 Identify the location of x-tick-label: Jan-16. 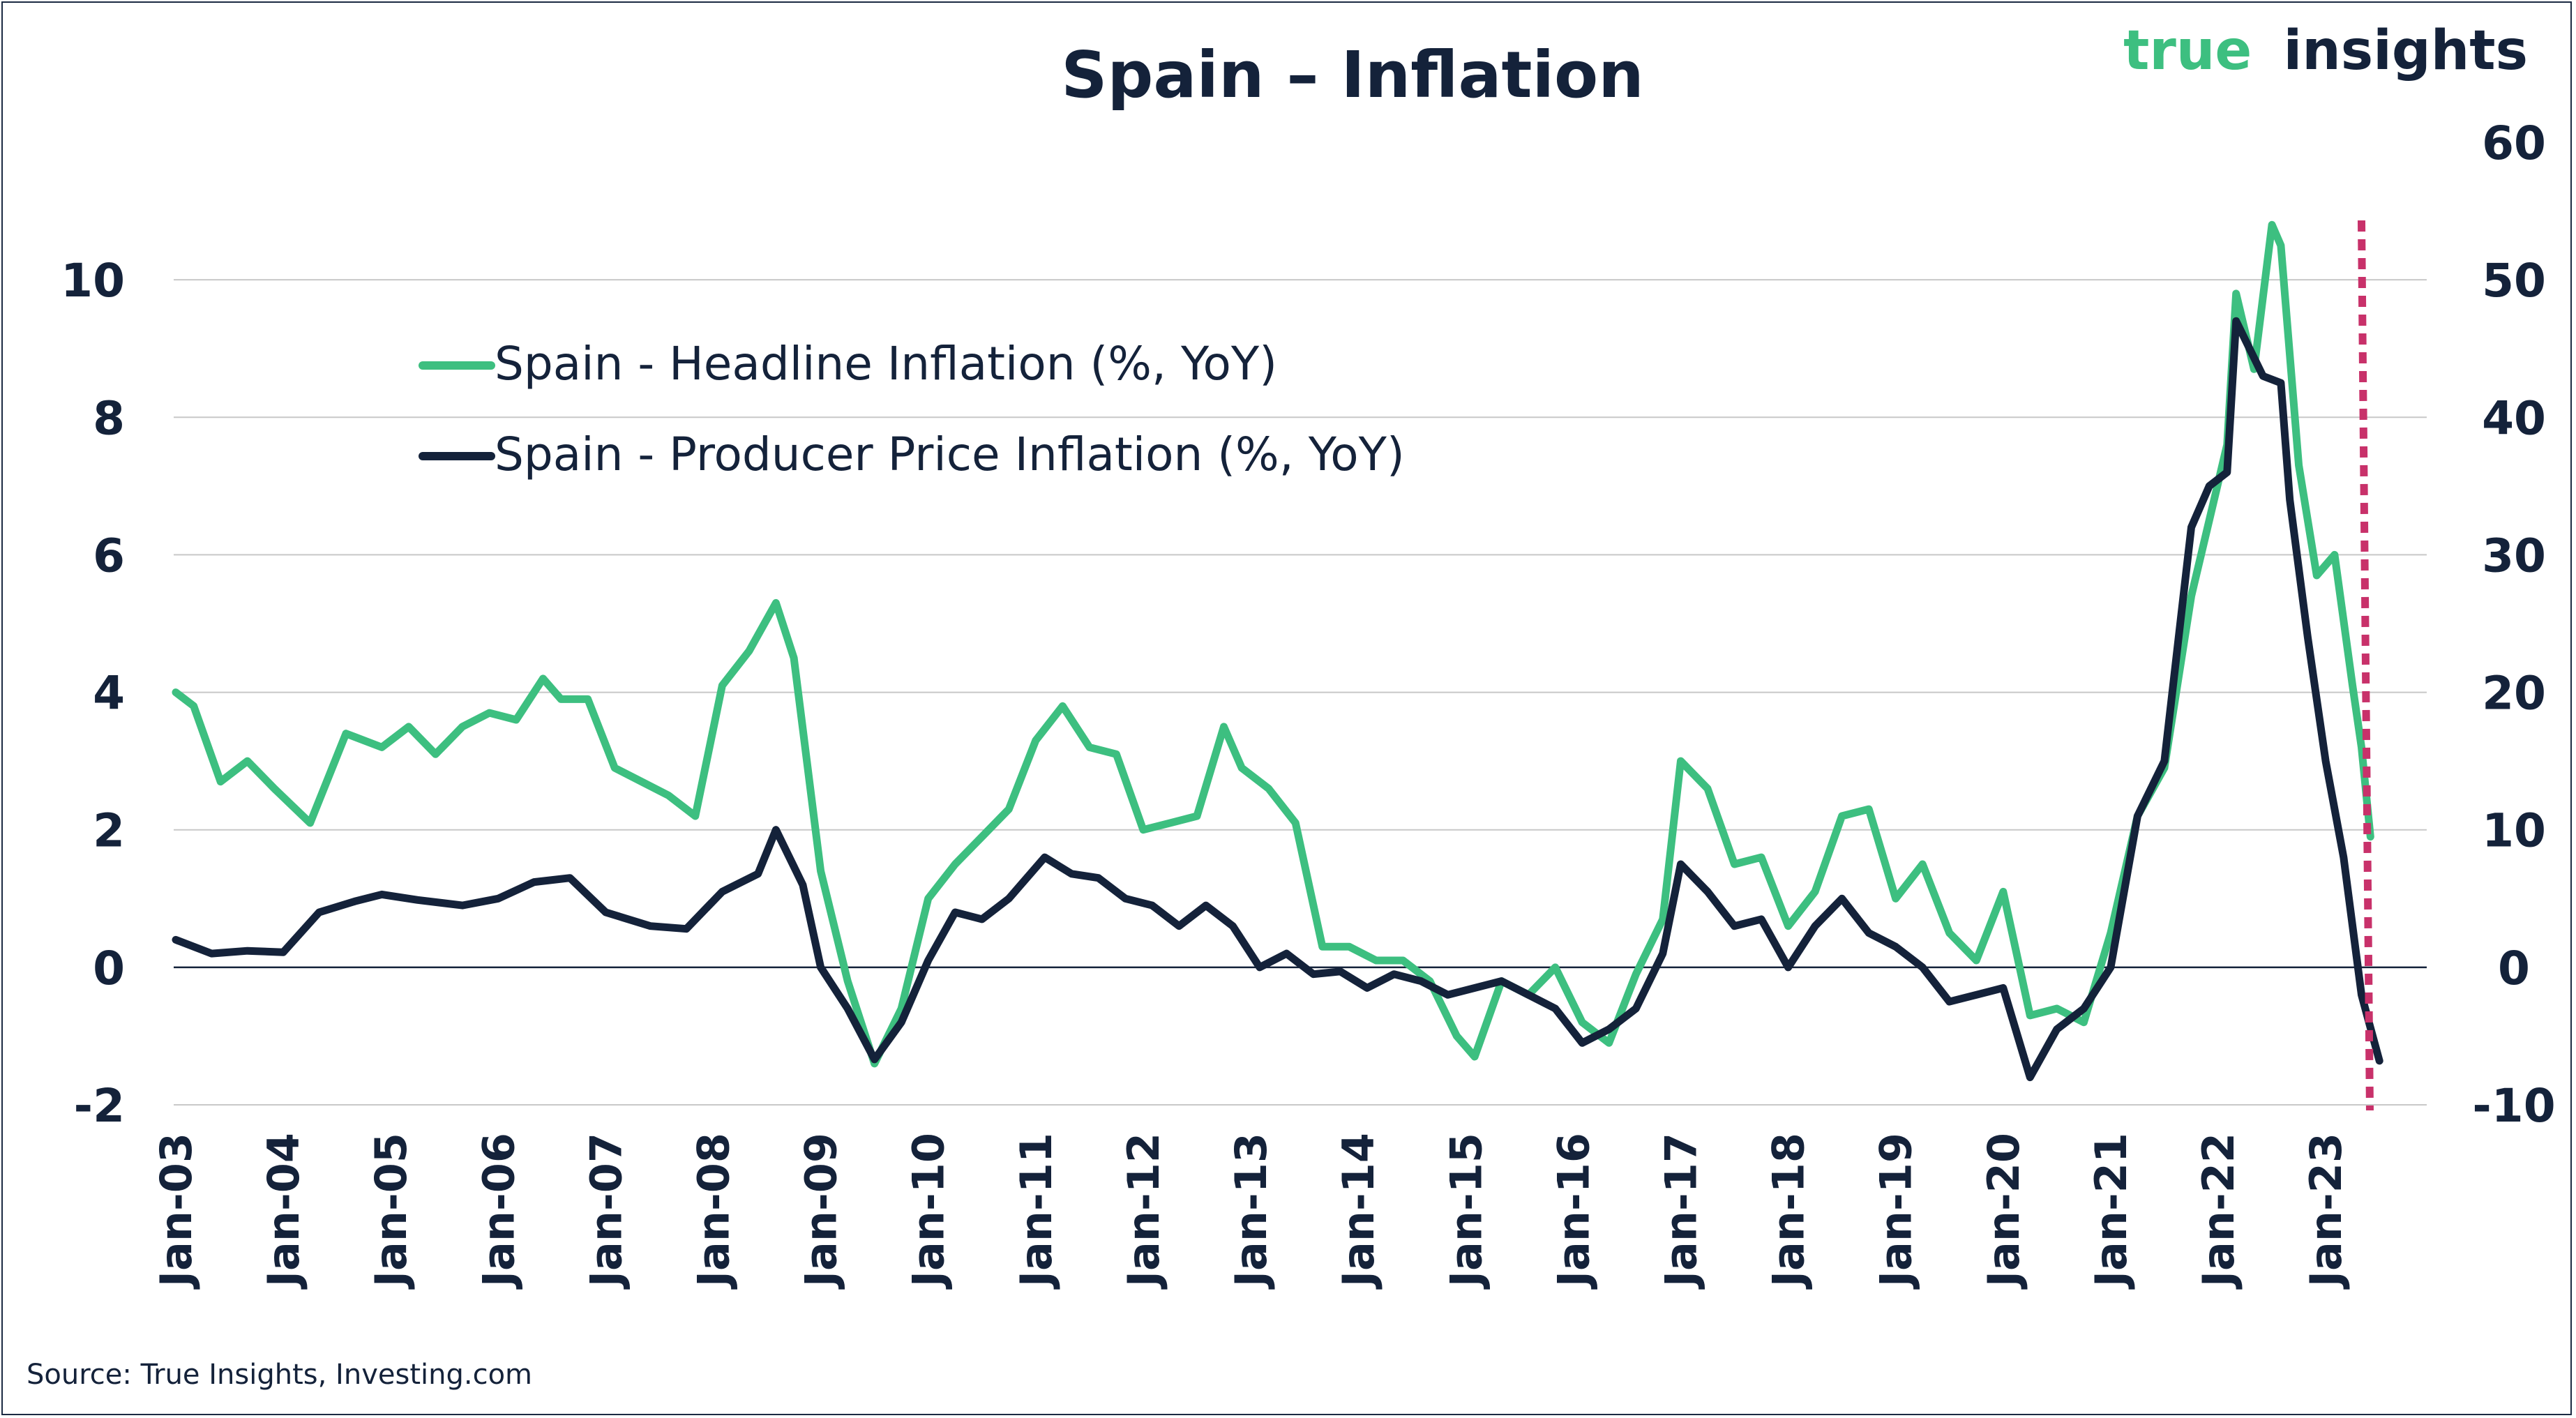
(1573, 1212).